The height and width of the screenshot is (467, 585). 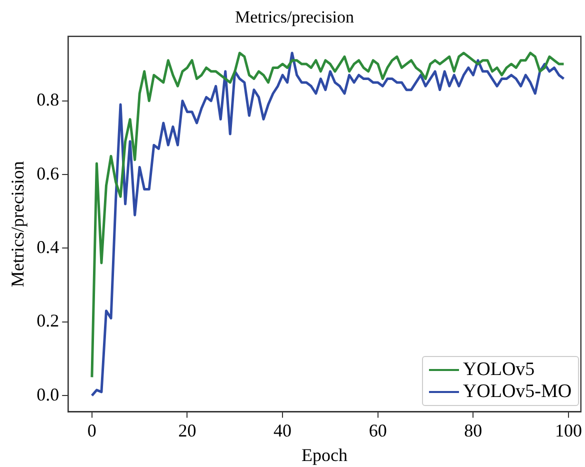 I want to click on y-tick-label: 0.6, so click(x=48, y=173).